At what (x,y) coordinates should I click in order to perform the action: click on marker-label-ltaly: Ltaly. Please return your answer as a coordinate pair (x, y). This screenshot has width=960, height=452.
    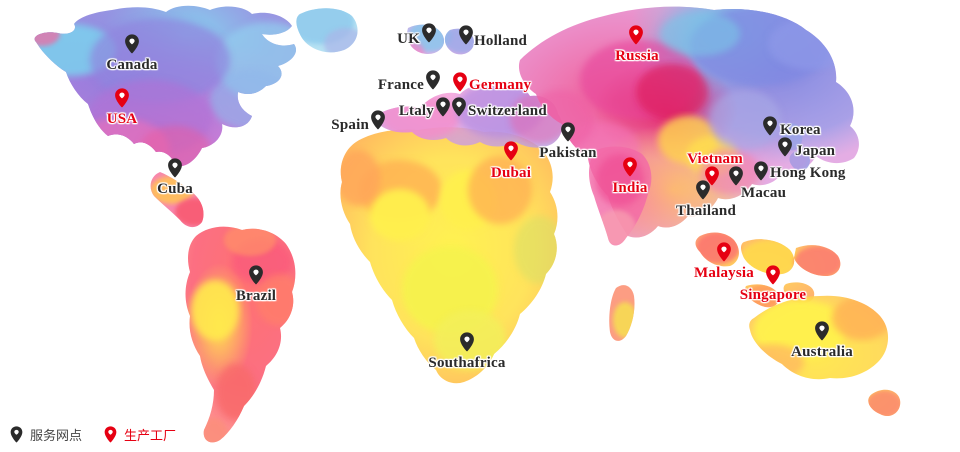
    Looking at the image, I should click on (416, 111).